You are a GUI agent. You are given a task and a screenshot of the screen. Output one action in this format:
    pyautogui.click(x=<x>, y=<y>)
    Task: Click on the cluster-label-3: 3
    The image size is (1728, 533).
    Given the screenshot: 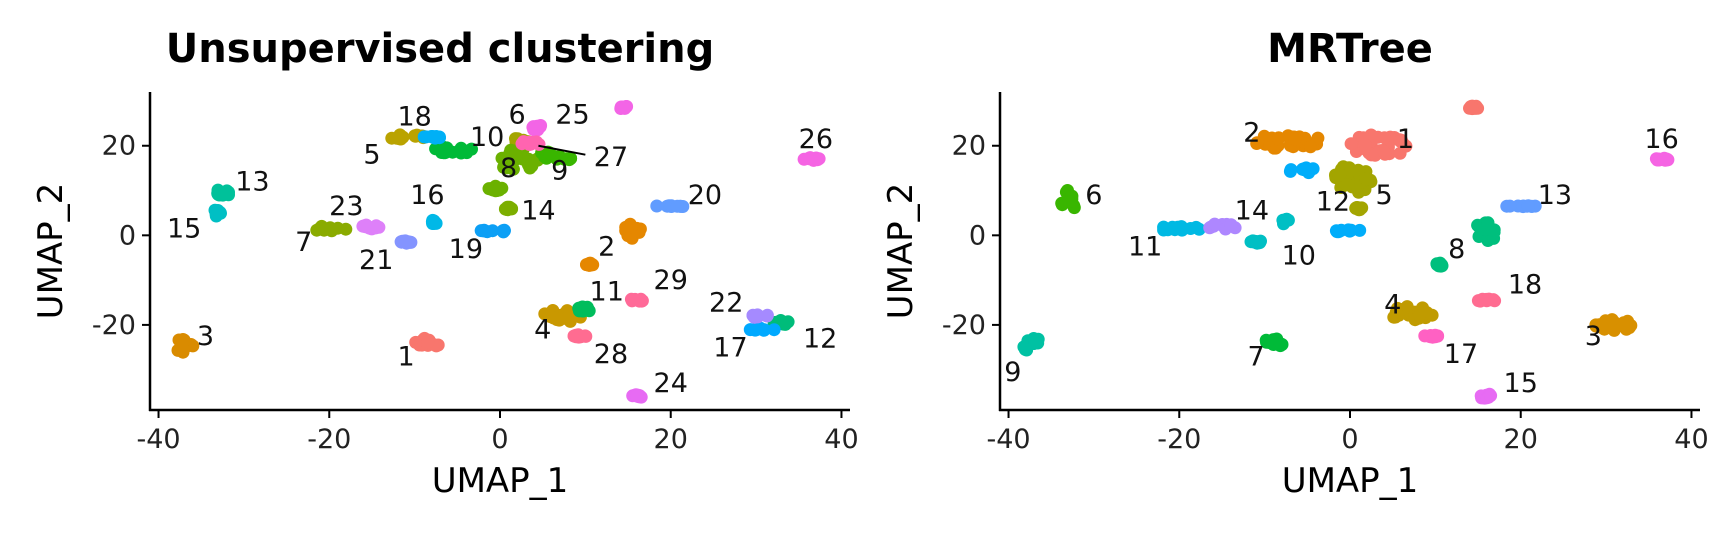 What is the action you would take?
    pyautogui.click(x=205, y=336)
    